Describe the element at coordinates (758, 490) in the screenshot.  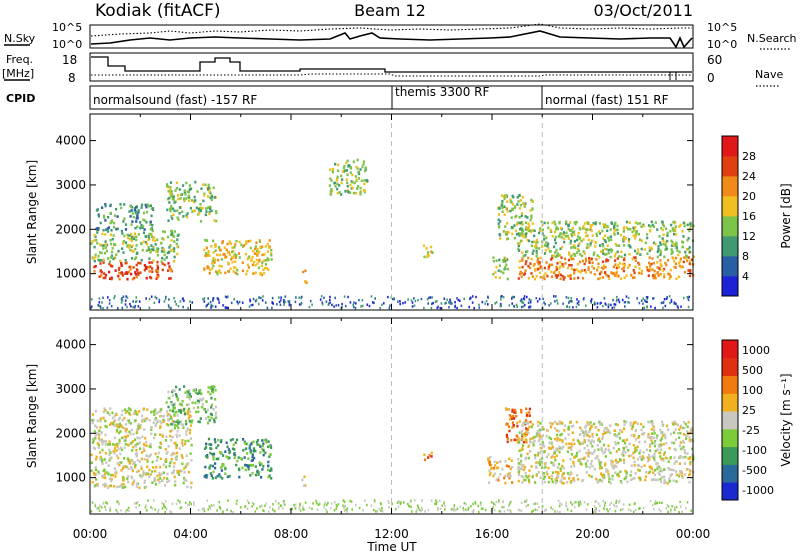
I see `colorbar-tick-label: -1000` at that location.